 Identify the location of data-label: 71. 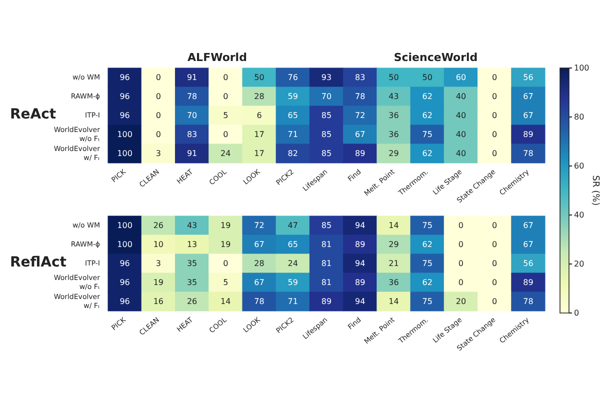
(293, 301).